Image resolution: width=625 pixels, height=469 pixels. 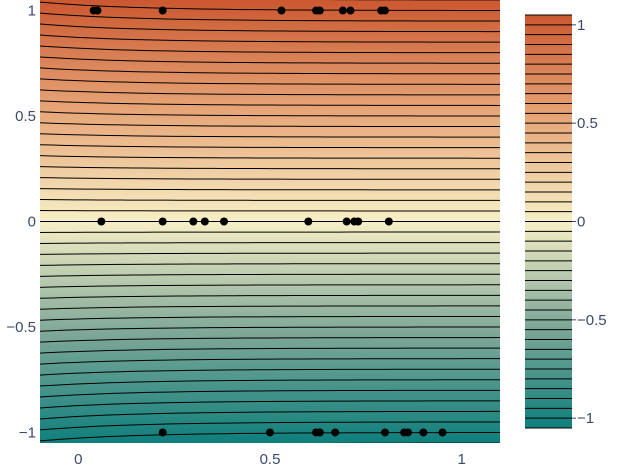 I want to click on colorbar-tick-label: −0.5, so click(x=592, y=320).